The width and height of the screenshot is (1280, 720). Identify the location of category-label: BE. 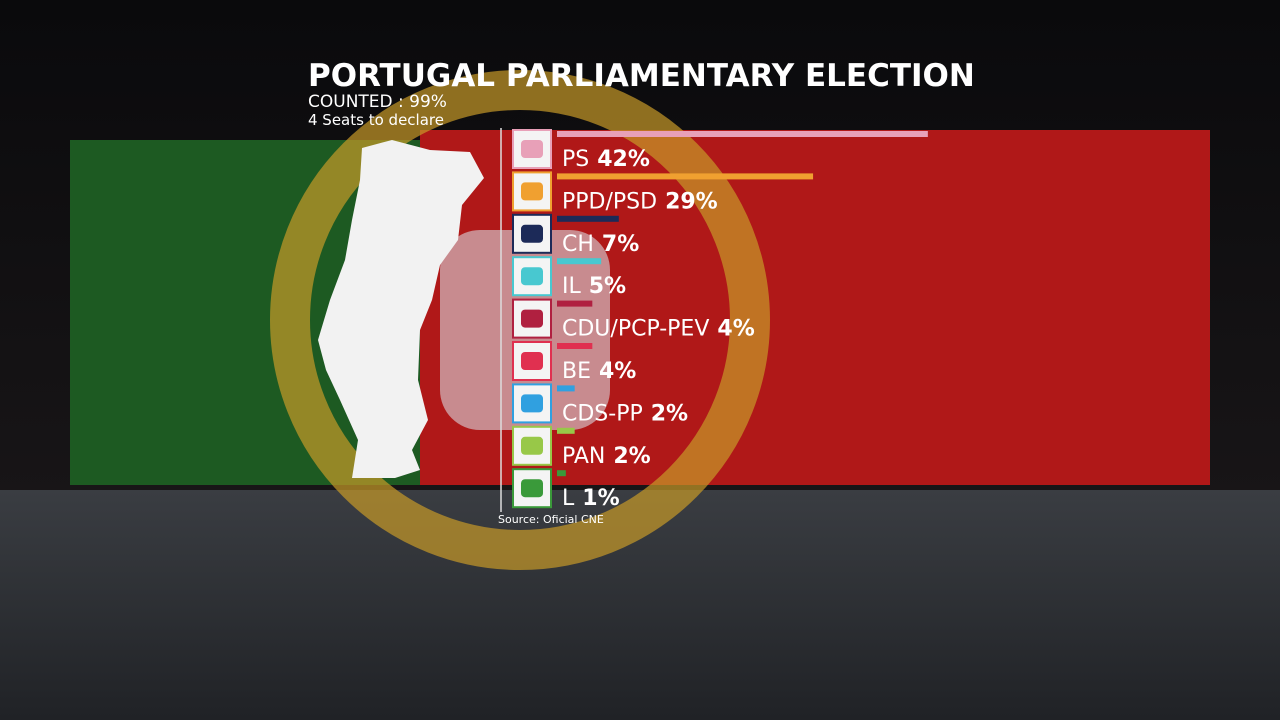
(576, 371).